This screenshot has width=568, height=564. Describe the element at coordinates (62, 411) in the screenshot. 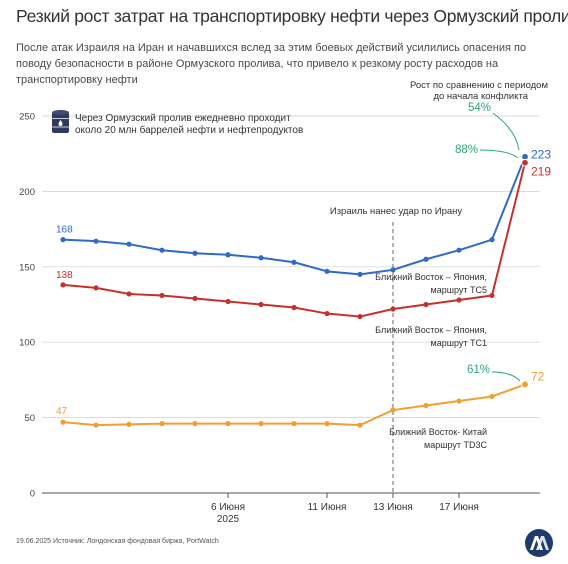

I see `start-value-label: 47` at that location.